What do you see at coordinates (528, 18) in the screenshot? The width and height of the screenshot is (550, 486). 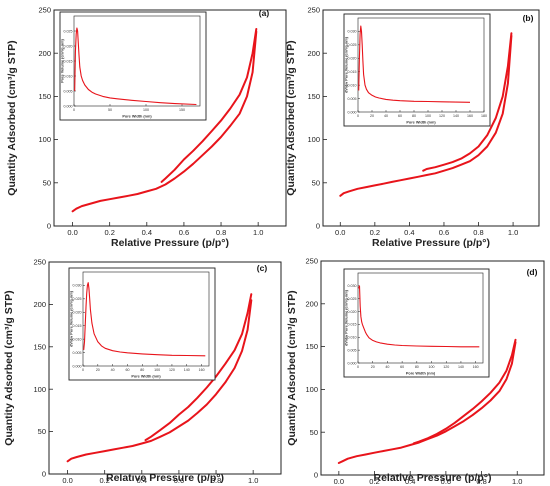 I see `panel-label: (b)` at bounding box center [528, 18].